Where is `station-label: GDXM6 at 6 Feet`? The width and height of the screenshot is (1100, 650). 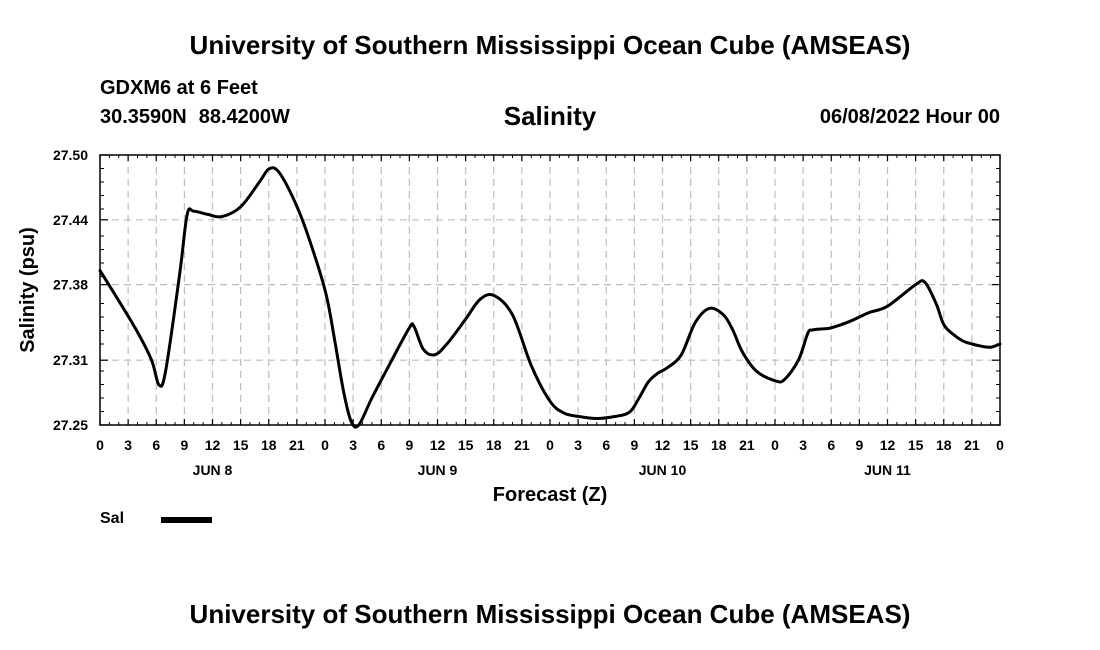 station-label: GDXM6 at 6 Feet is located at coordinates (179, 88).